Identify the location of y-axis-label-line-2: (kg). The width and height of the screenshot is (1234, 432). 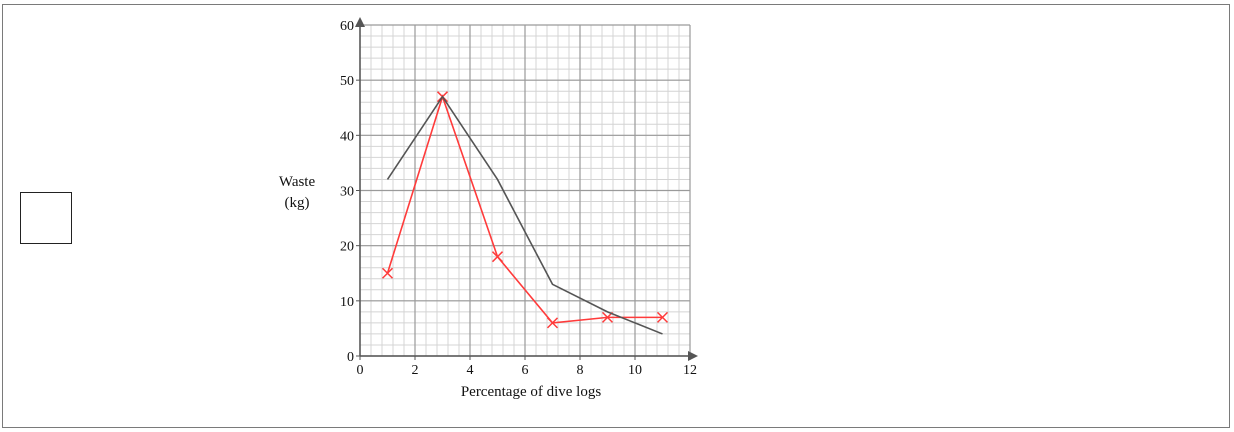
(297, 203).